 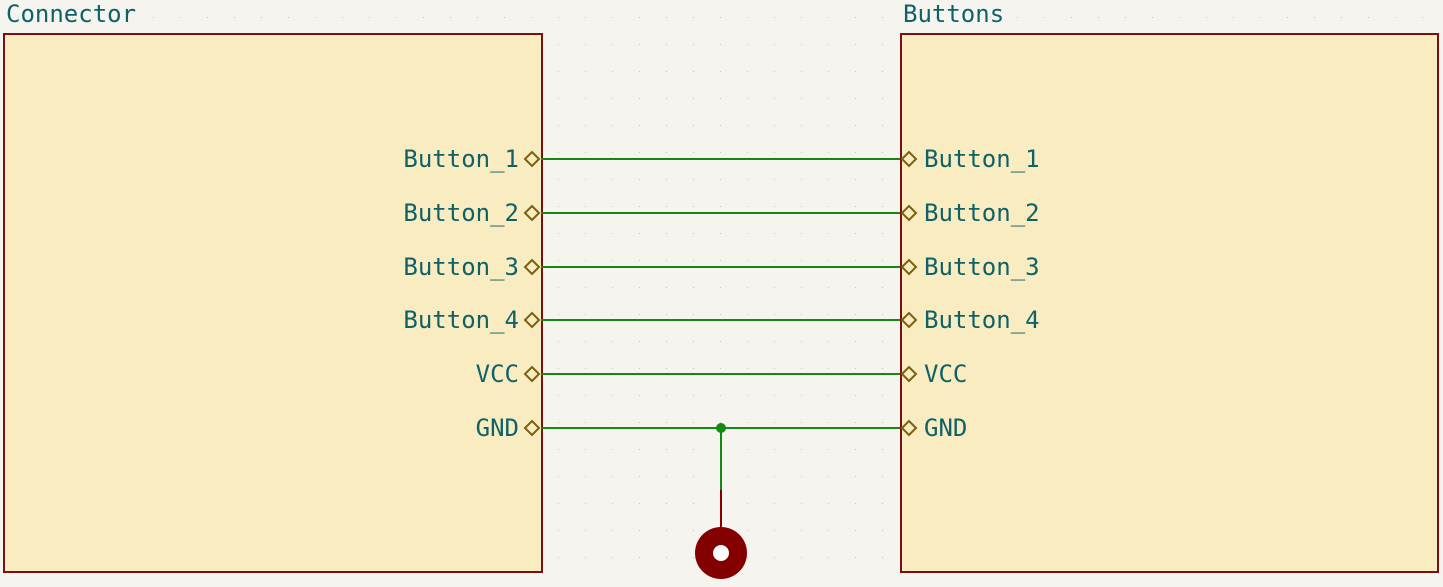 What do you see at coordinates (721, 534) in the screenshot?
I see `ground-power-port-icon` at bounding box center [721, 534].